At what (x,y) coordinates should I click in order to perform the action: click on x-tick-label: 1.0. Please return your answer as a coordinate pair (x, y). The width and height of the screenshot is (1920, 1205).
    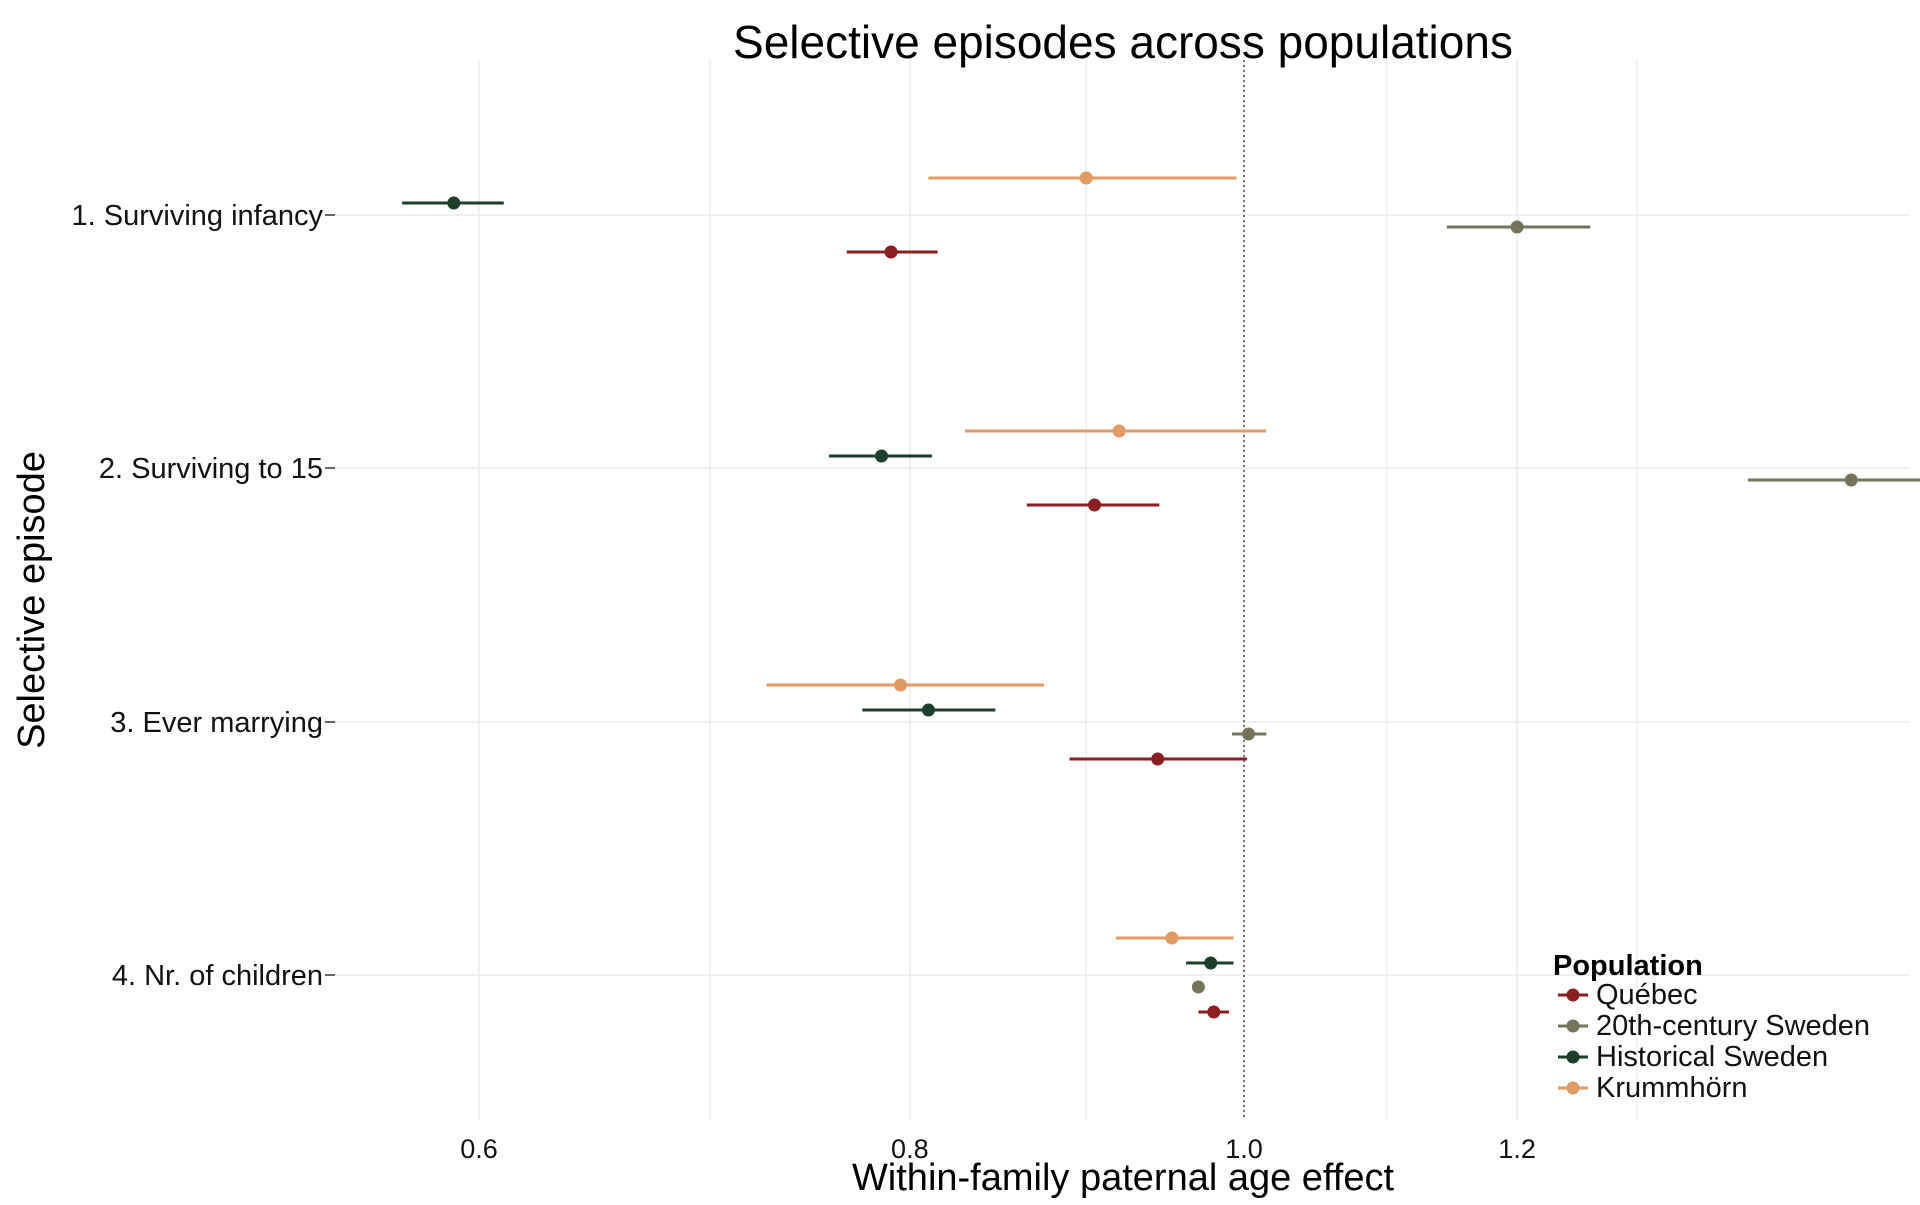
    Looking at the image, I should click on (1244, 1149).